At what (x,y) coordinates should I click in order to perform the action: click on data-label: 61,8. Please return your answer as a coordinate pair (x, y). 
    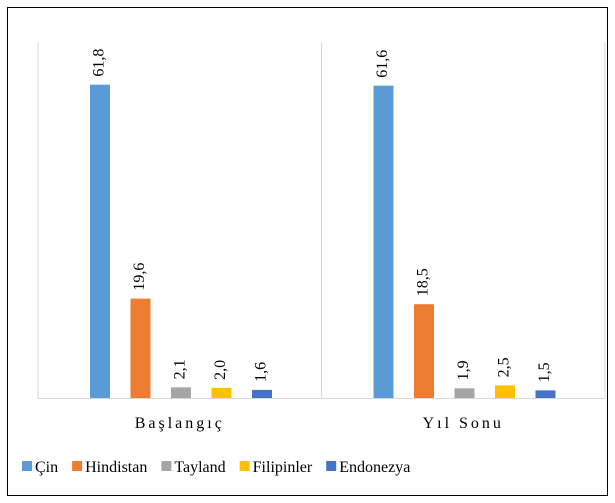
    Looking at the image, I should click on (99, 63).